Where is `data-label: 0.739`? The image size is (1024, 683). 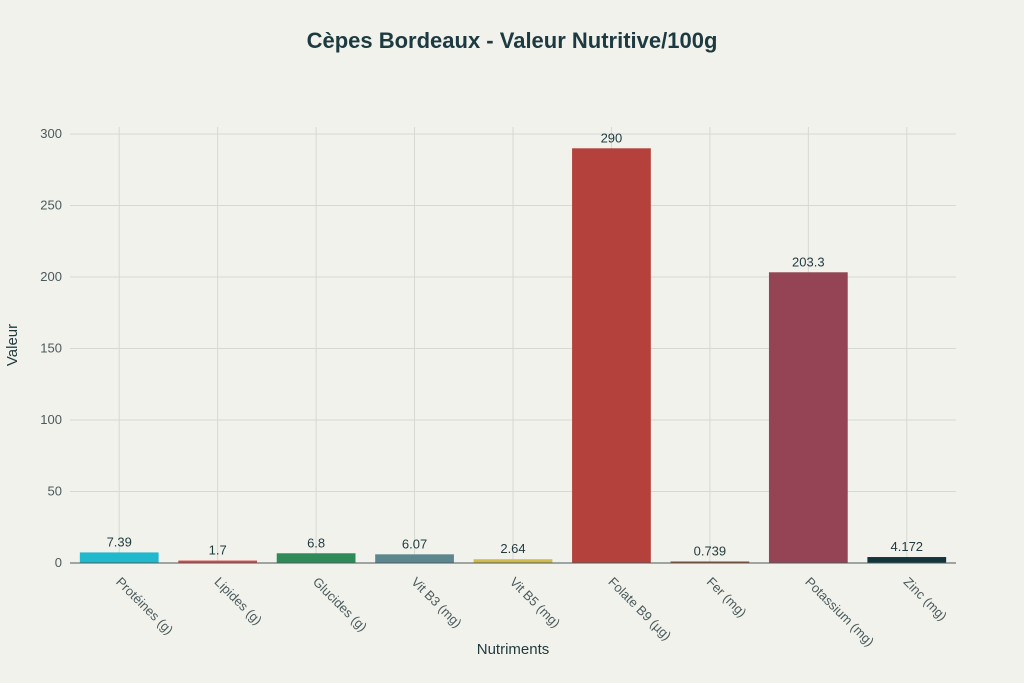 data-label: 0.739 is located at coordinates (710, 551).